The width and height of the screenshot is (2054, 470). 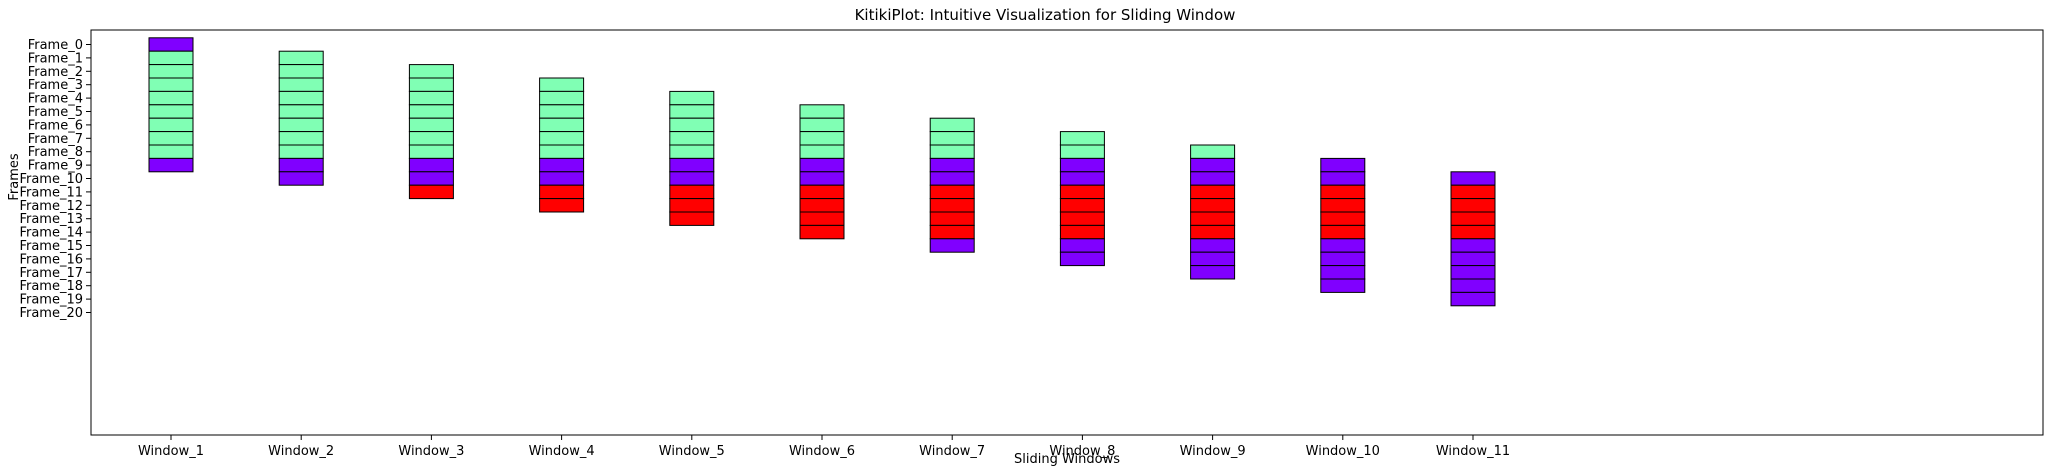 I want to click on x-tick-label: Window_7, so click(x=952, y=451).